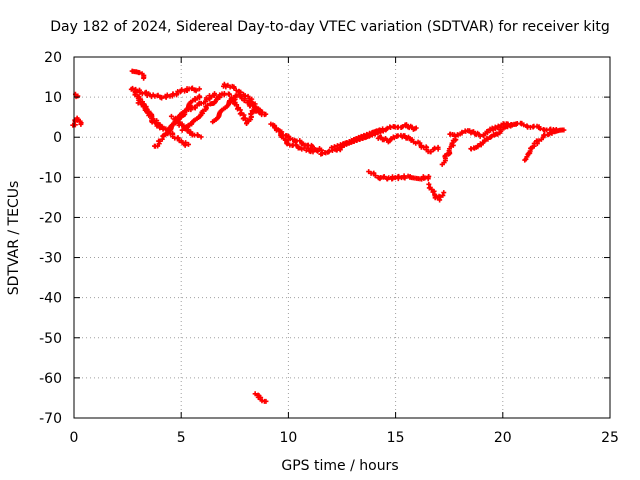 Image resolution: width=640 pixels, height=480 pixels. What do you see at coordinates (408, 143) in the screenshot?
I see `series-track-s` at bounding box center [408, 143].